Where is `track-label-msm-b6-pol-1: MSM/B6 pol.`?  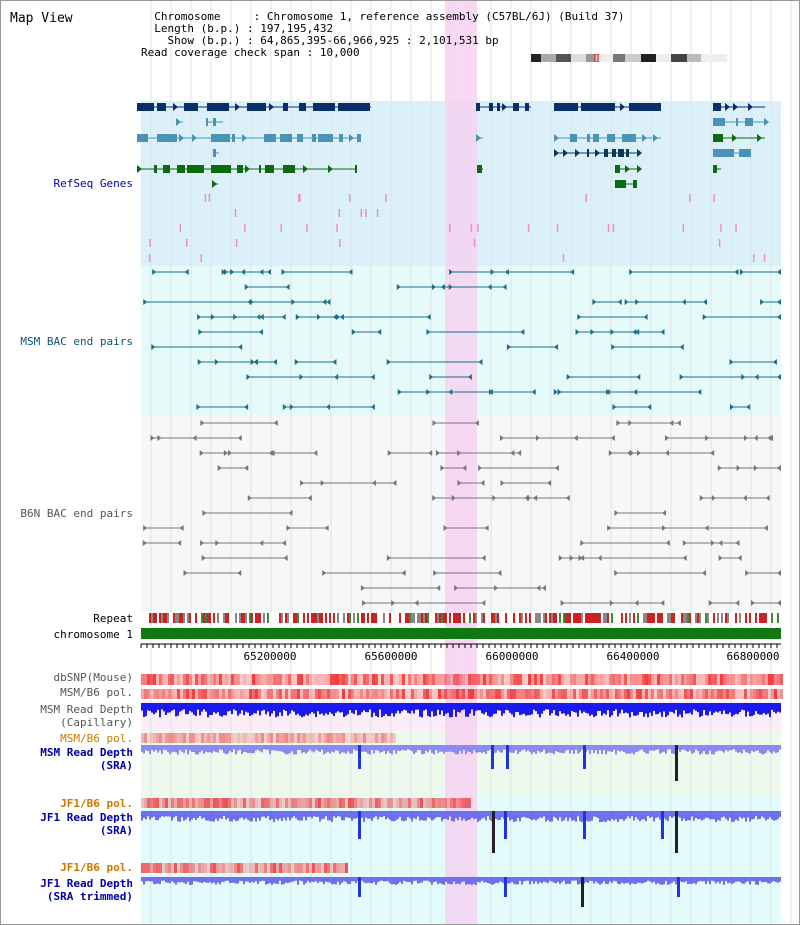 track-label-msm-b6-pol-1: MSM/B6 pol. is located at coordinates (96, 692).